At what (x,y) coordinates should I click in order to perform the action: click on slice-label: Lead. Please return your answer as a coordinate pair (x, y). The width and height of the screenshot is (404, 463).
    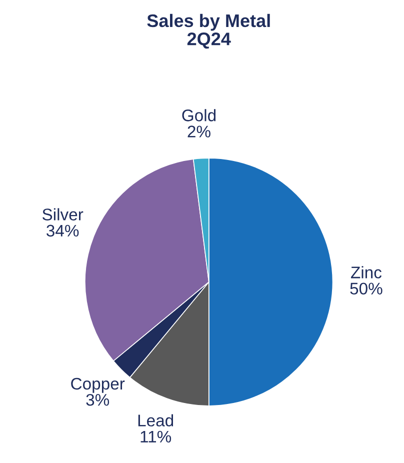
    Looking at the image, I should click on (156, 420).